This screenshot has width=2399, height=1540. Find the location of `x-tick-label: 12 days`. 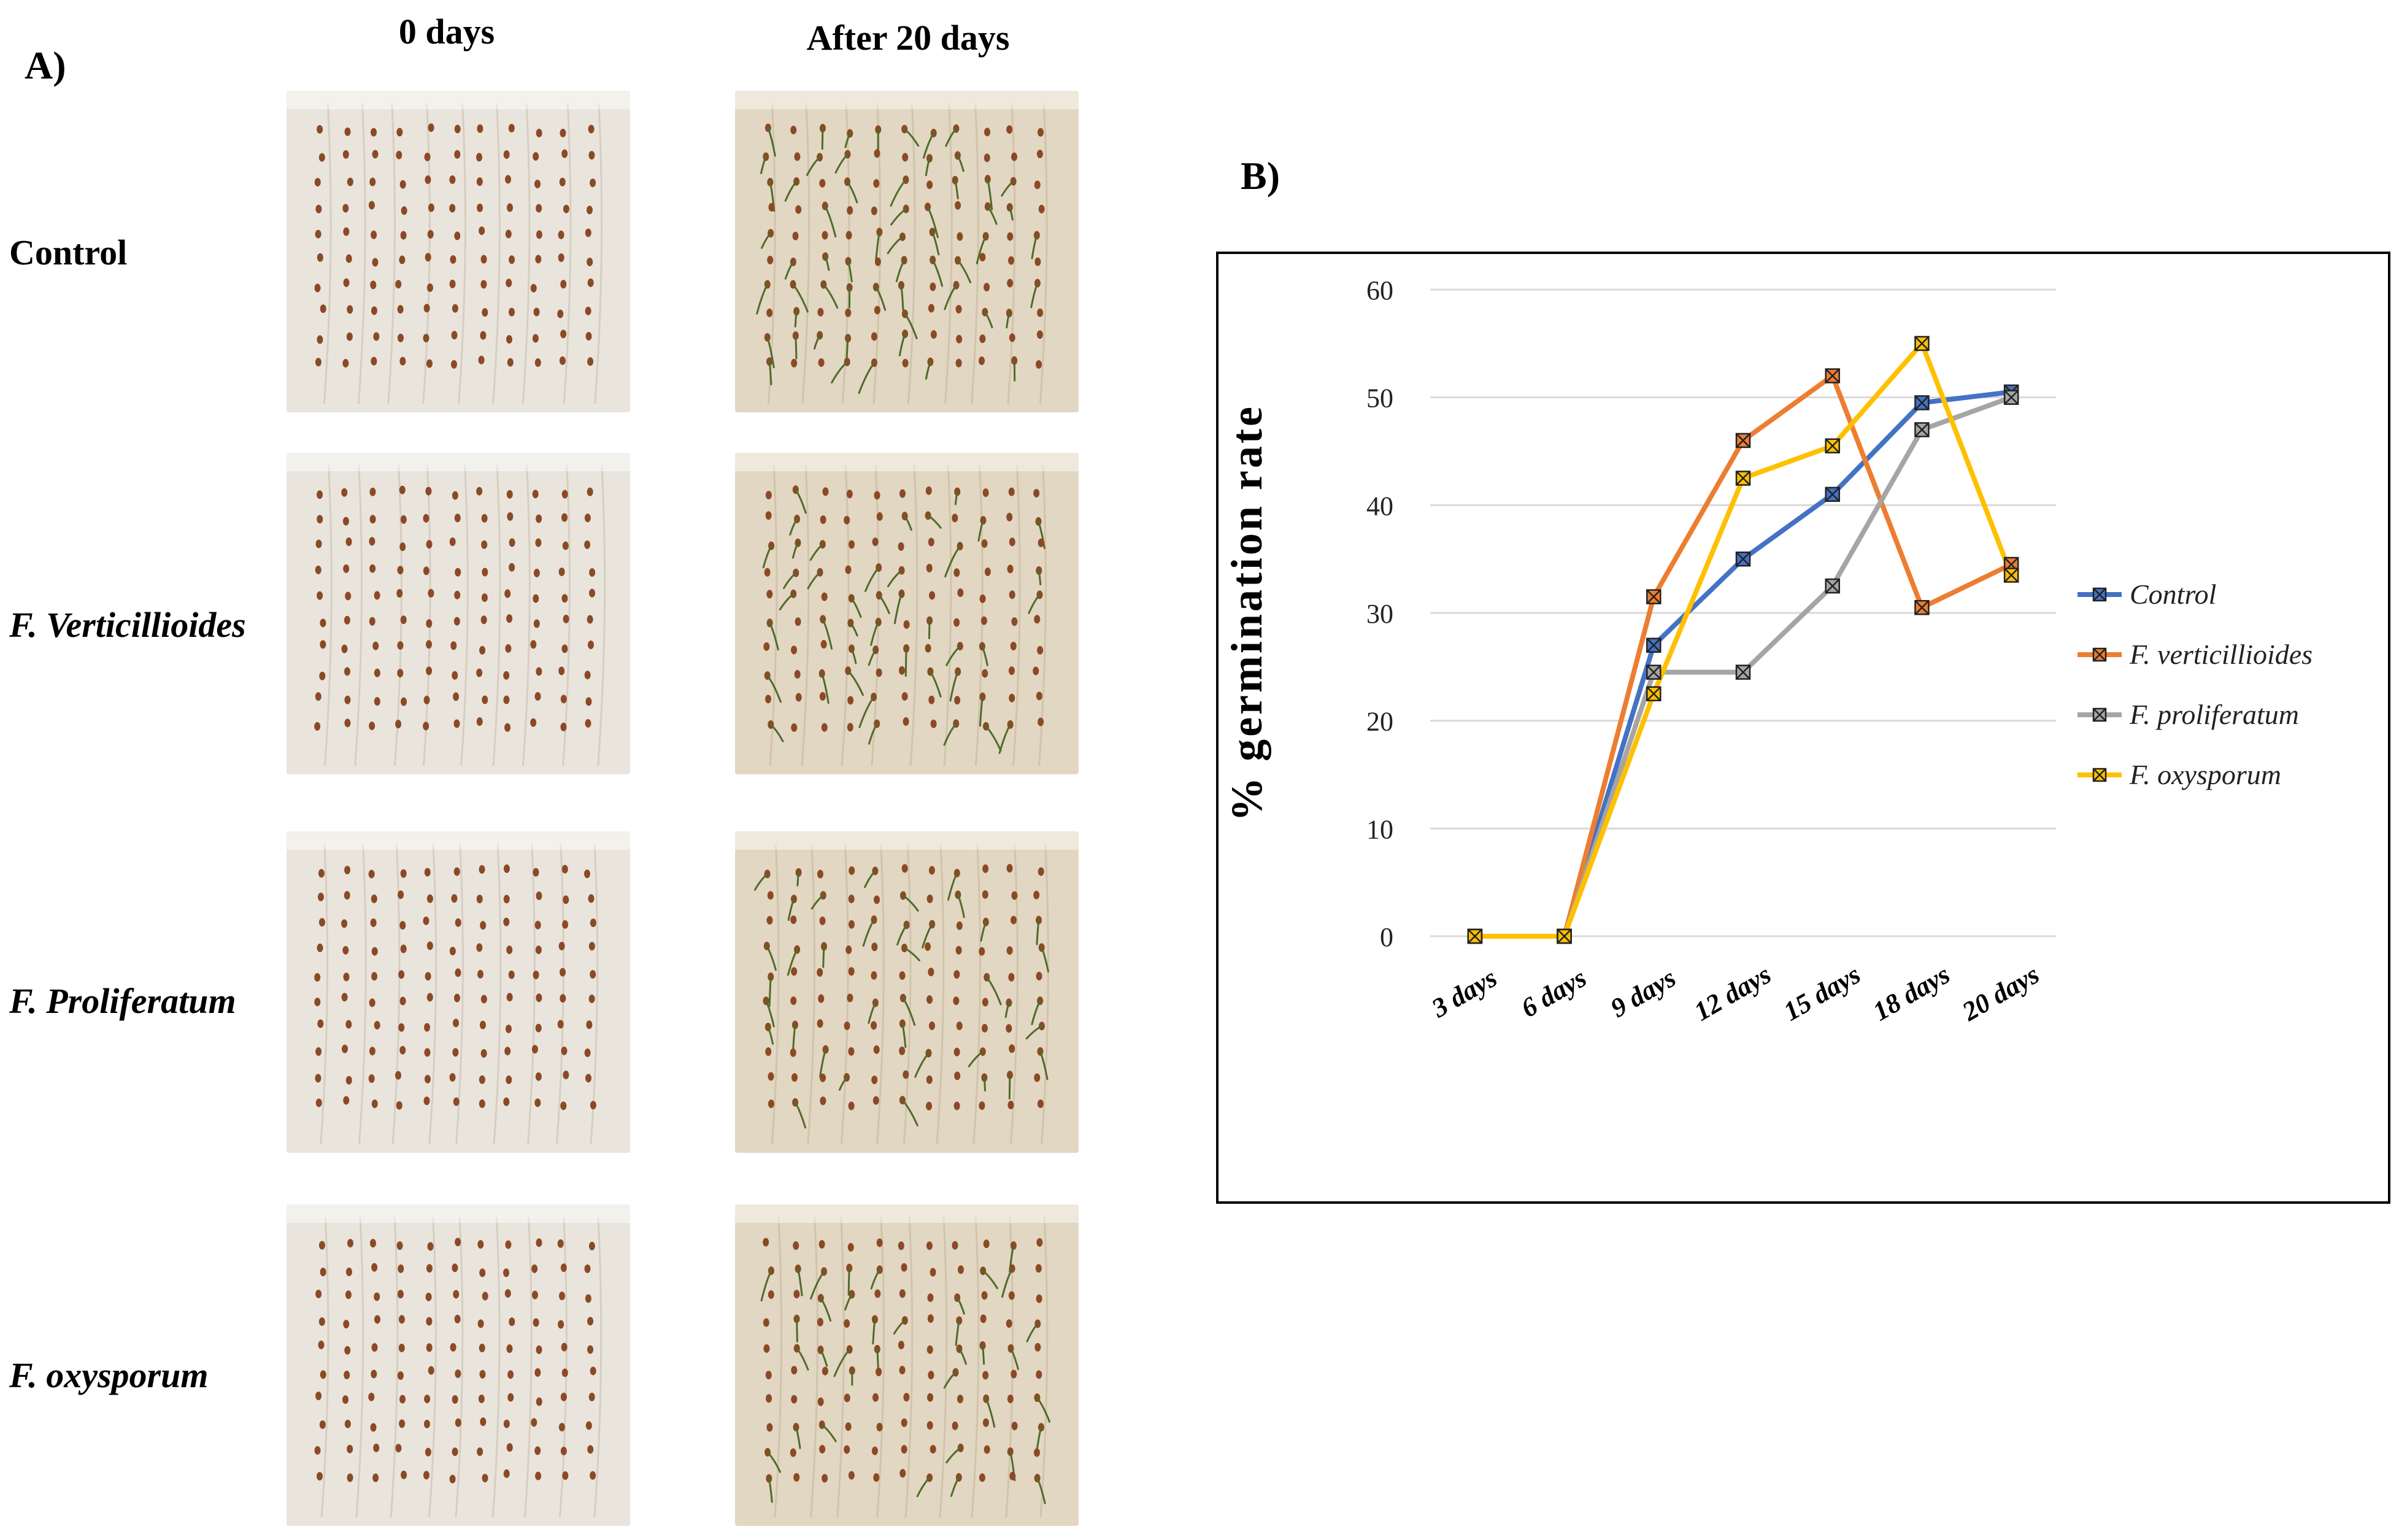

x-tick-label: 12 days is located at coordinates (1732, 993).